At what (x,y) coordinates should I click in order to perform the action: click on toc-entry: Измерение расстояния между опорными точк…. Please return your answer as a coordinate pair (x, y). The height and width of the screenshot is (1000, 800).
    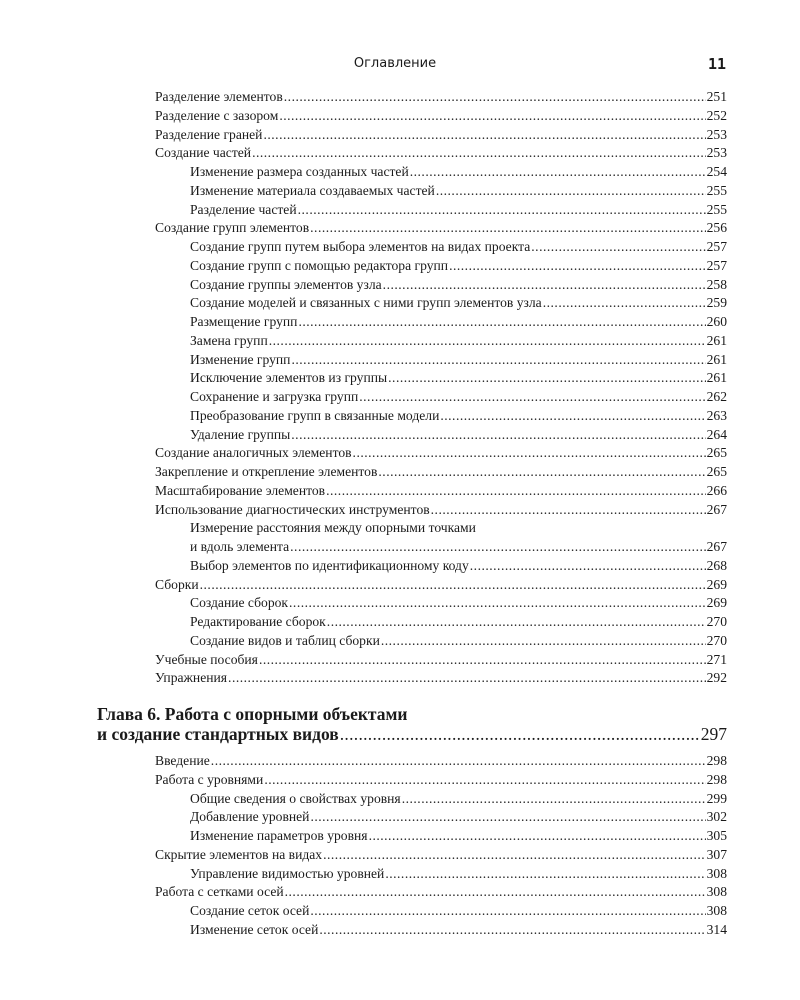
    Looking at the image, I should click on (441, 528).